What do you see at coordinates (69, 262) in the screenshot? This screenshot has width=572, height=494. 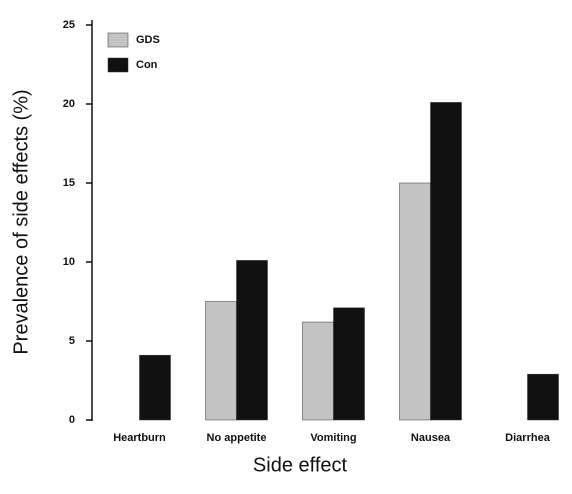 I see `y-tick-label: 10` at bounding box center [69, 262].